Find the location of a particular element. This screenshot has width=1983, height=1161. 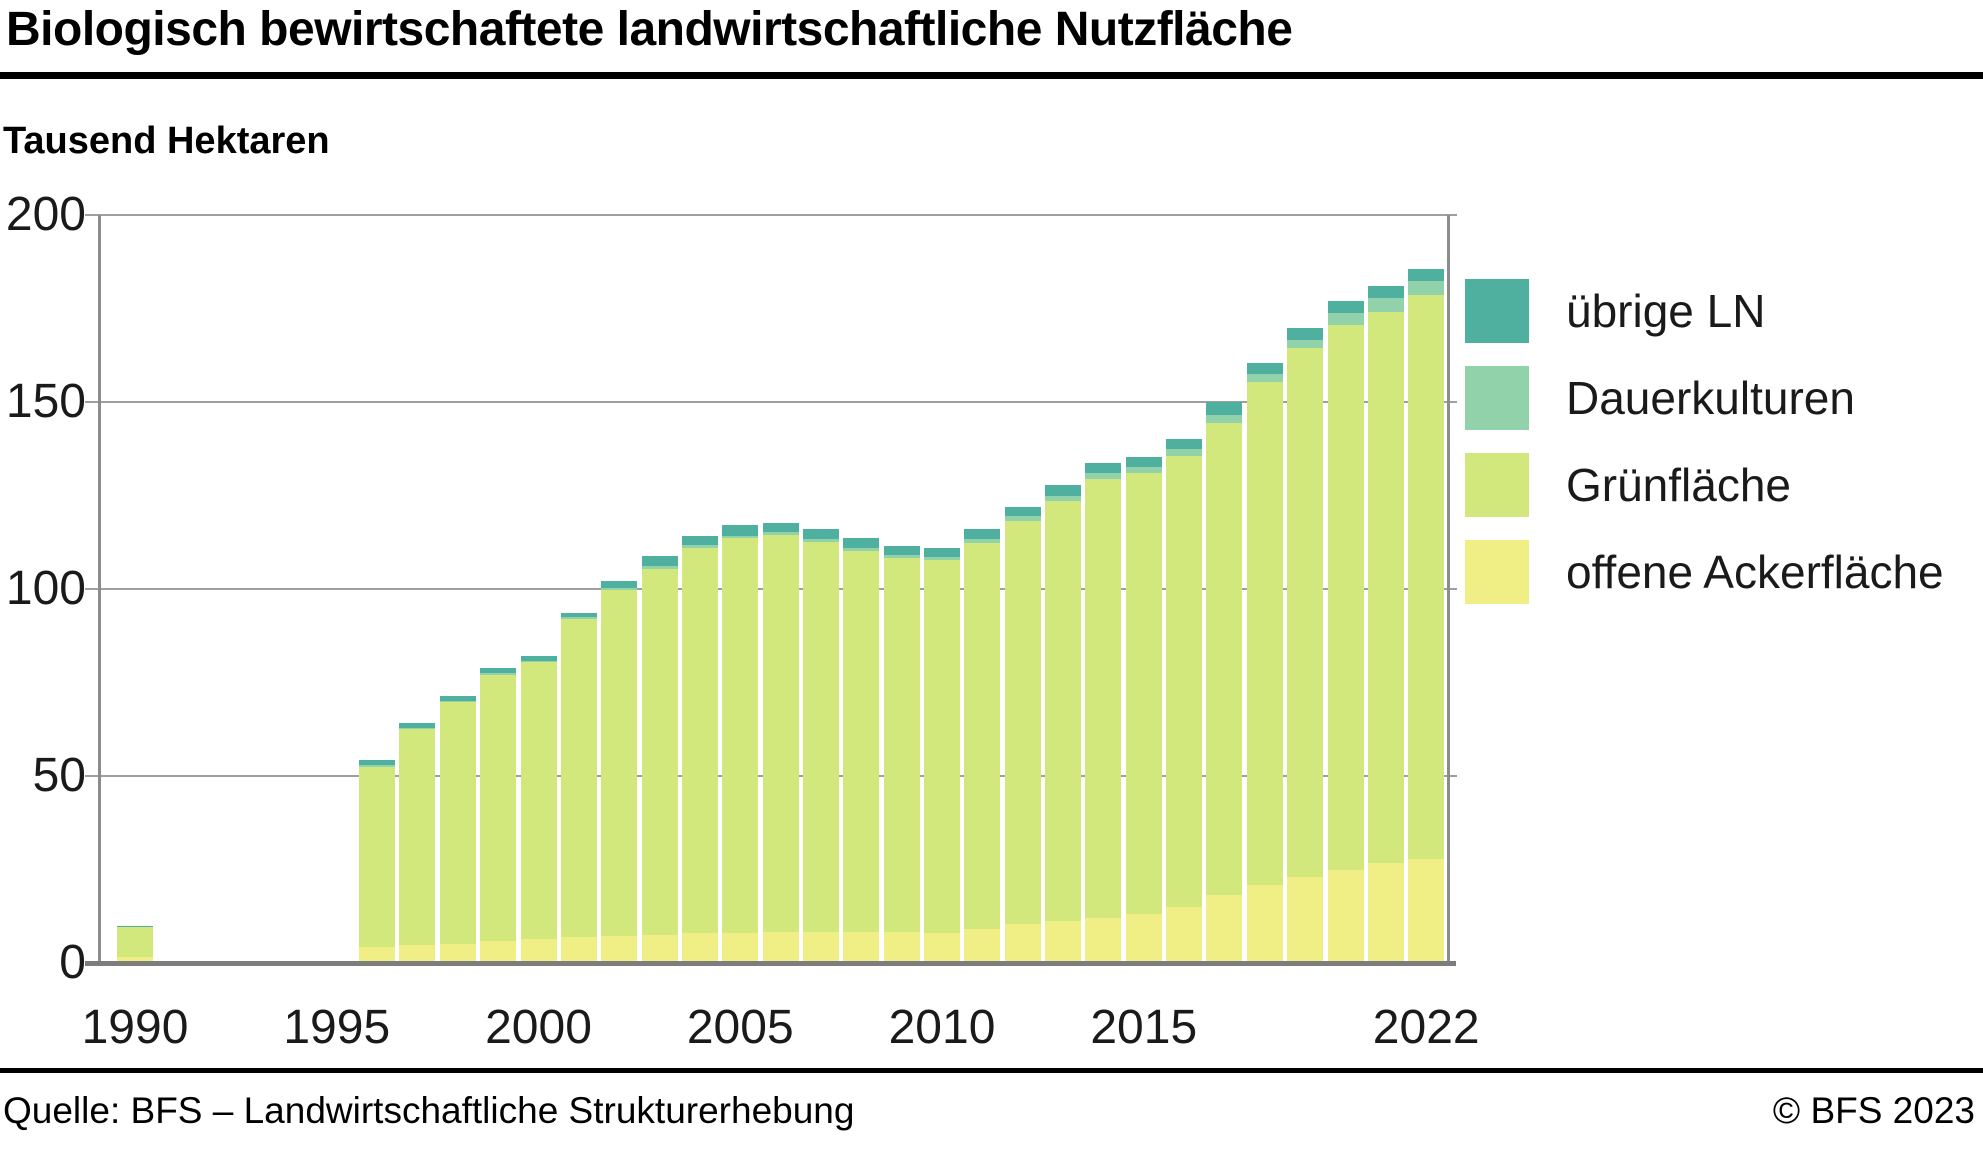

bar-2017-segment-offene Ackerfläche is located at coordinates (1224, 929).